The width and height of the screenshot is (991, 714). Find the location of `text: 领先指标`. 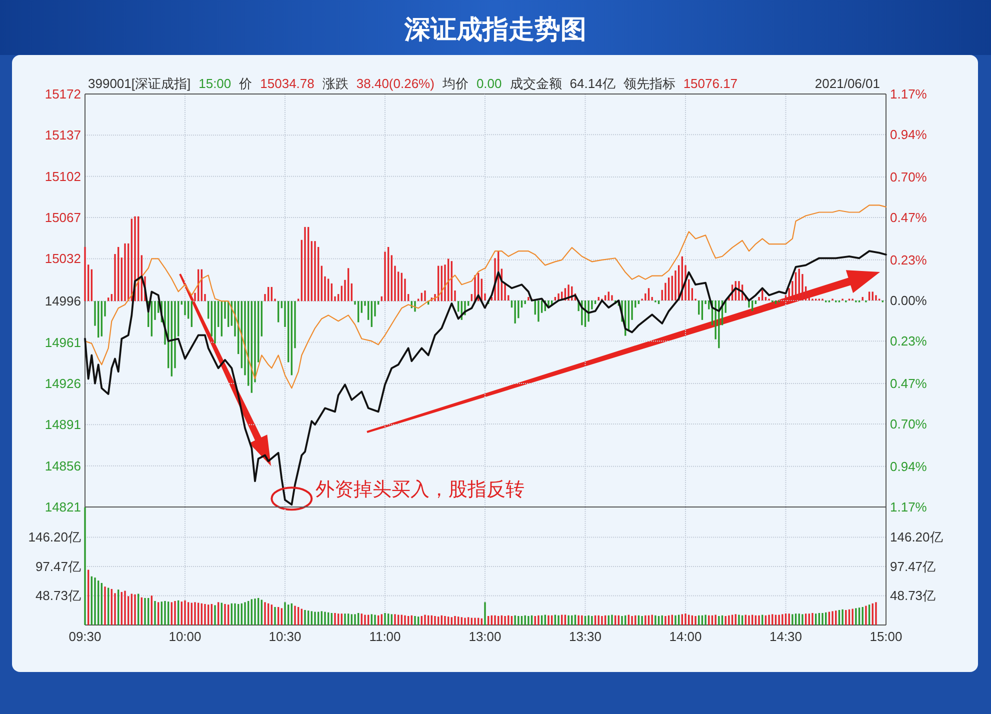

text: 领先指标 is located at coordinates (649, 83).